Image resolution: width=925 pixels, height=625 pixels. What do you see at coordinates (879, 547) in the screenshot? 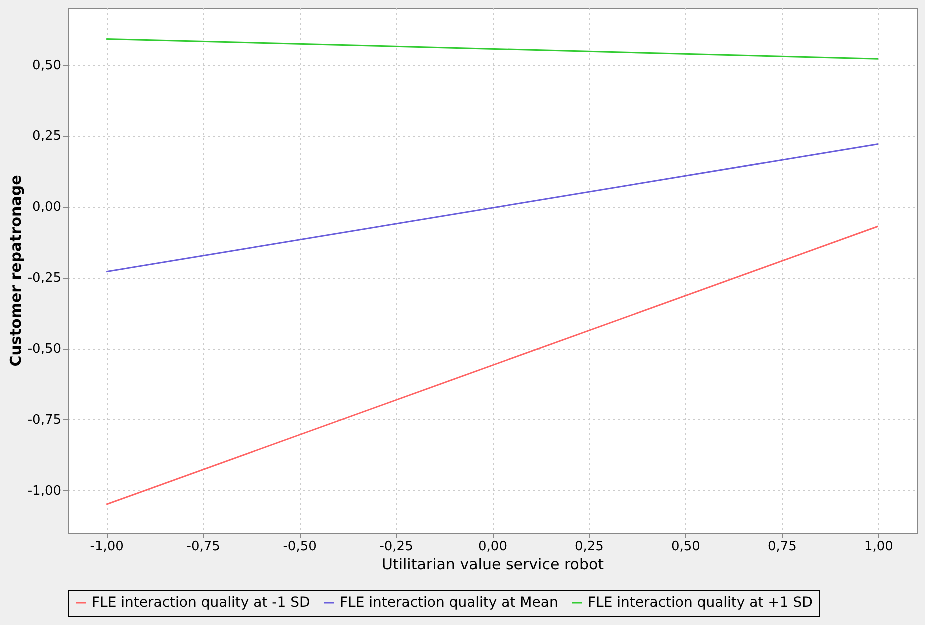
I see `x-tick-label: 1,00` at bounding box center [879, 547].